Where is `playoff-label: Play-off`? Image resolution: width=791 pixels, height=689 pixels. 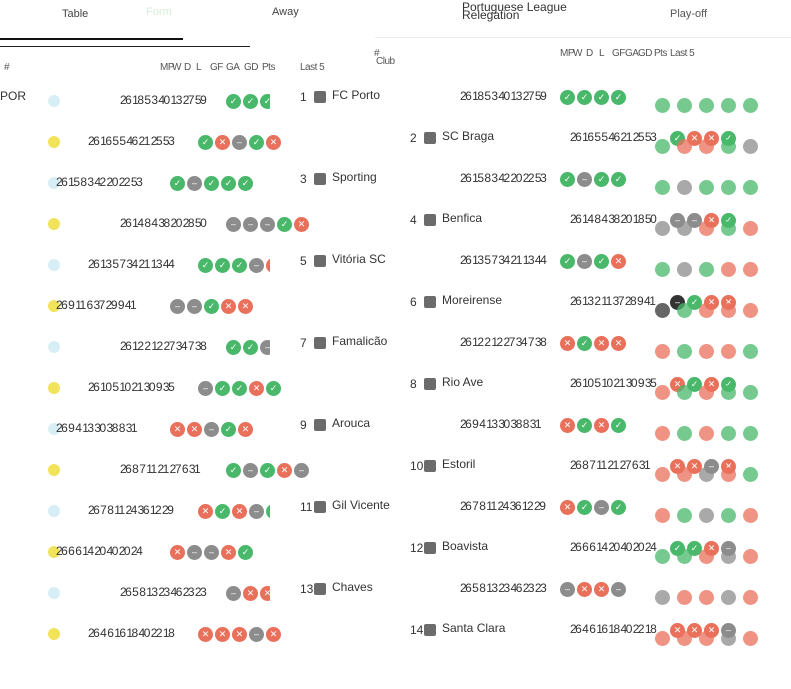
playoff-label: Play-off is located at coordinates (689, 14).